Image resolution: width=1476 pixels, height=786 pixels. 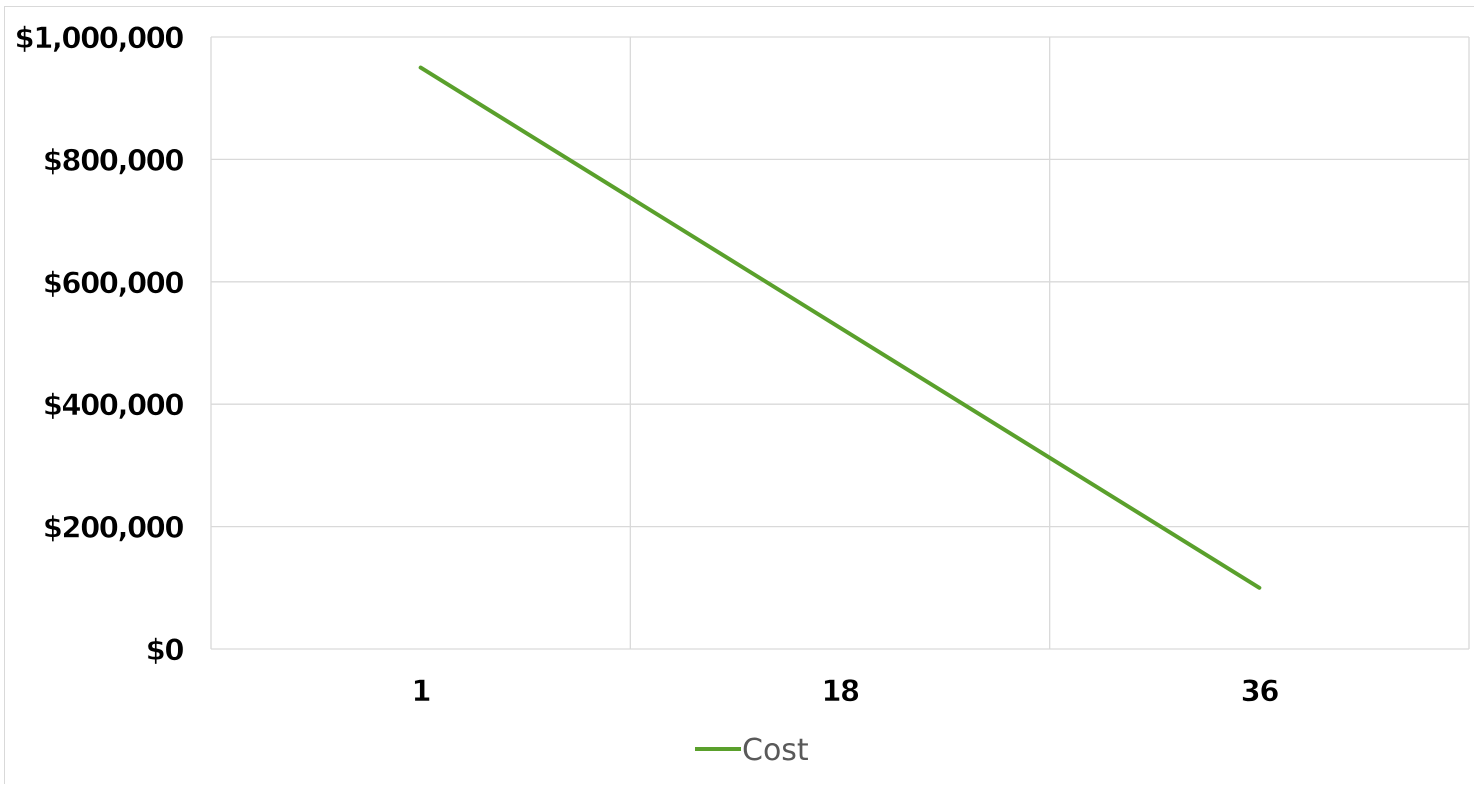 I want to click on y-tick-label: $600,000, so click(x=113, y=283).